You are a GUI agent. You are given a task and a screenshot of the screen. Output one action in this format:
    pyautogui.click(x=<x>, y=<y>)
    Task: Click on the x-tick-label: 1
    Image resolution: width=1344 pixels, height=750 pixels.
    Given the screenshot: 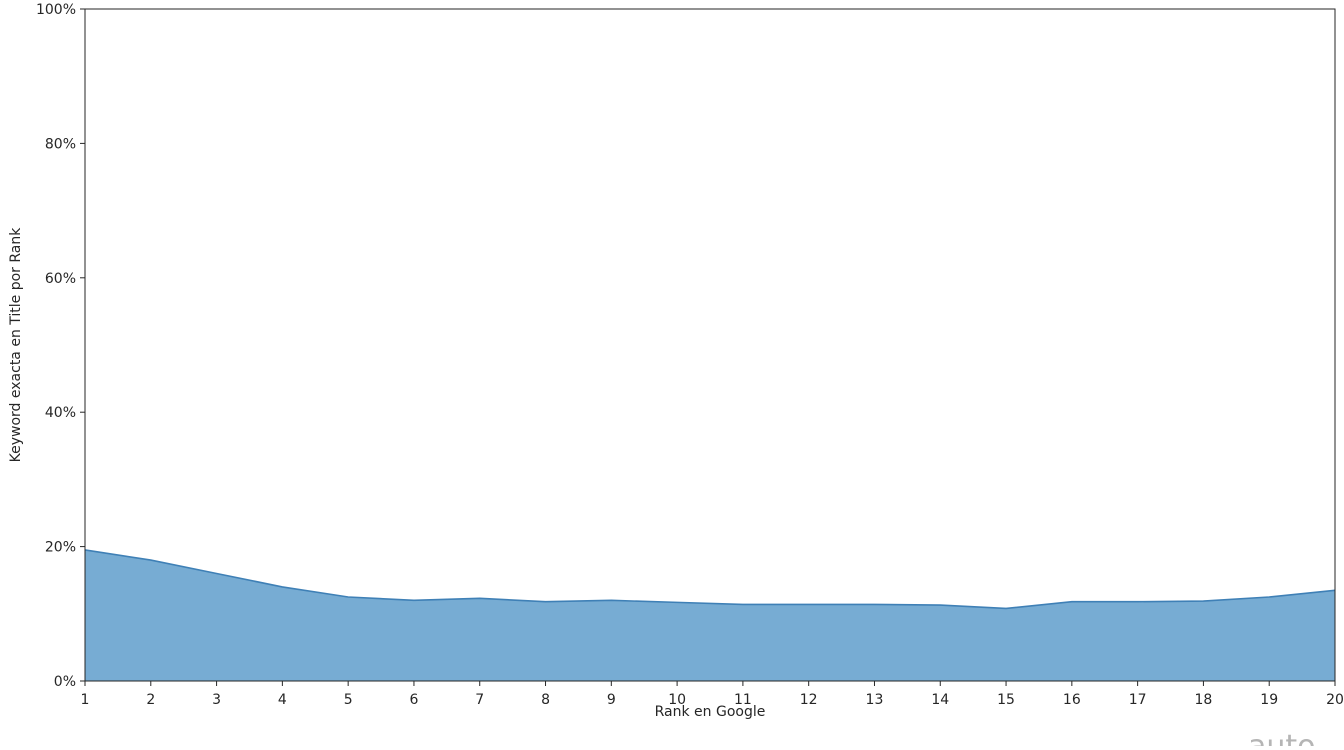 What is the action you would take?
    pyautogui.click(x=85, y=700)
    